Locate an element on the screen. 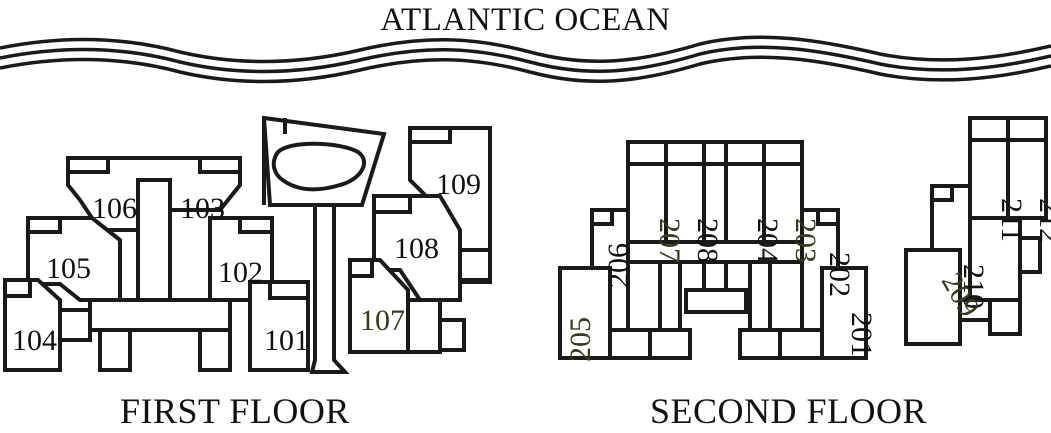 This screenshot has height=433, width=1051. room-106-notch-r is located at coordinates (220, 165).